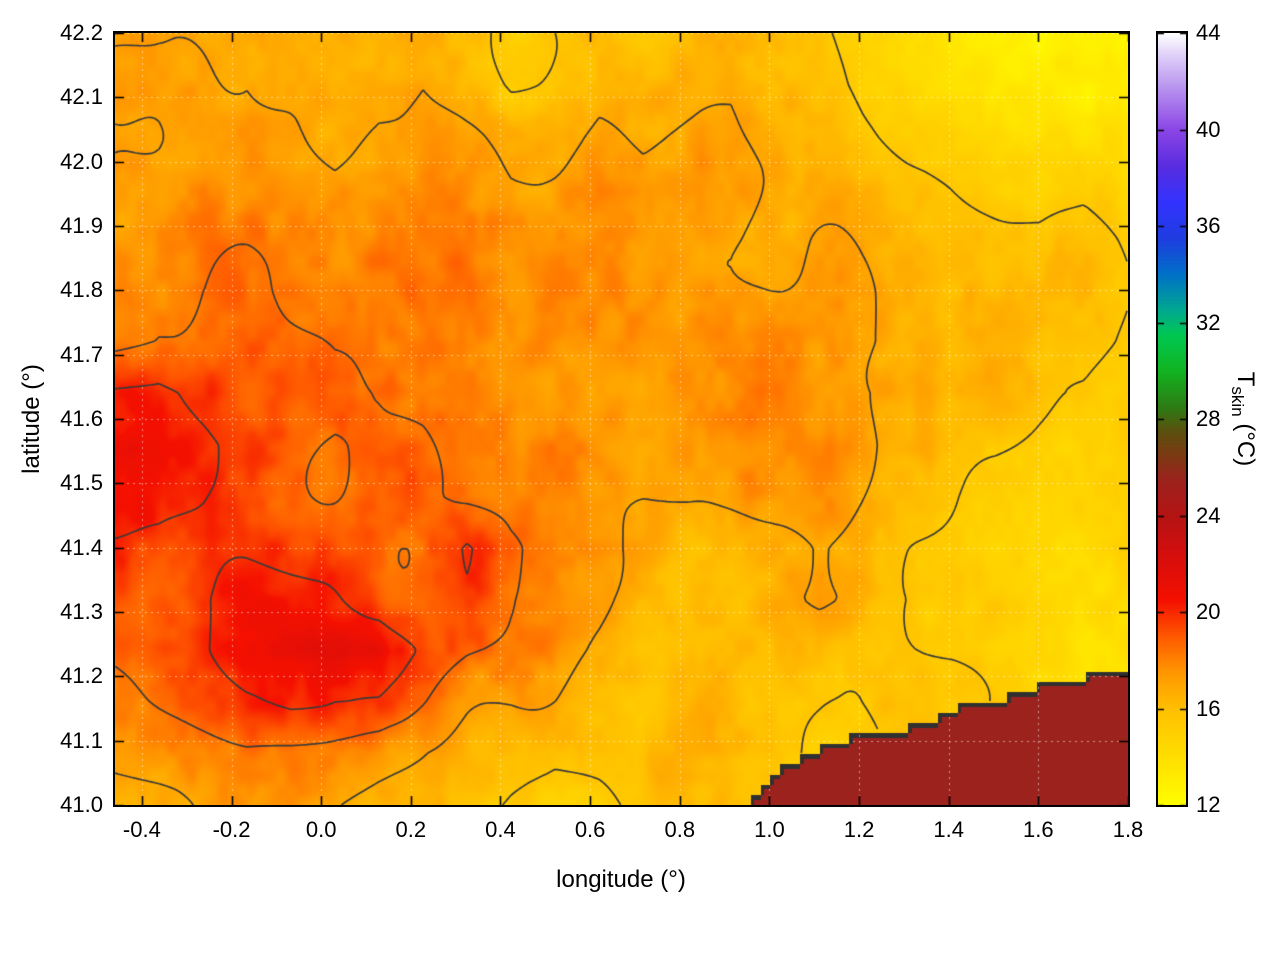 Image resolution: width=1280 pixels, height=960 pixels. Describe the element at coordinates (1245, 379) in the screenshot. I see `colorbar-label-main: T` at that location.